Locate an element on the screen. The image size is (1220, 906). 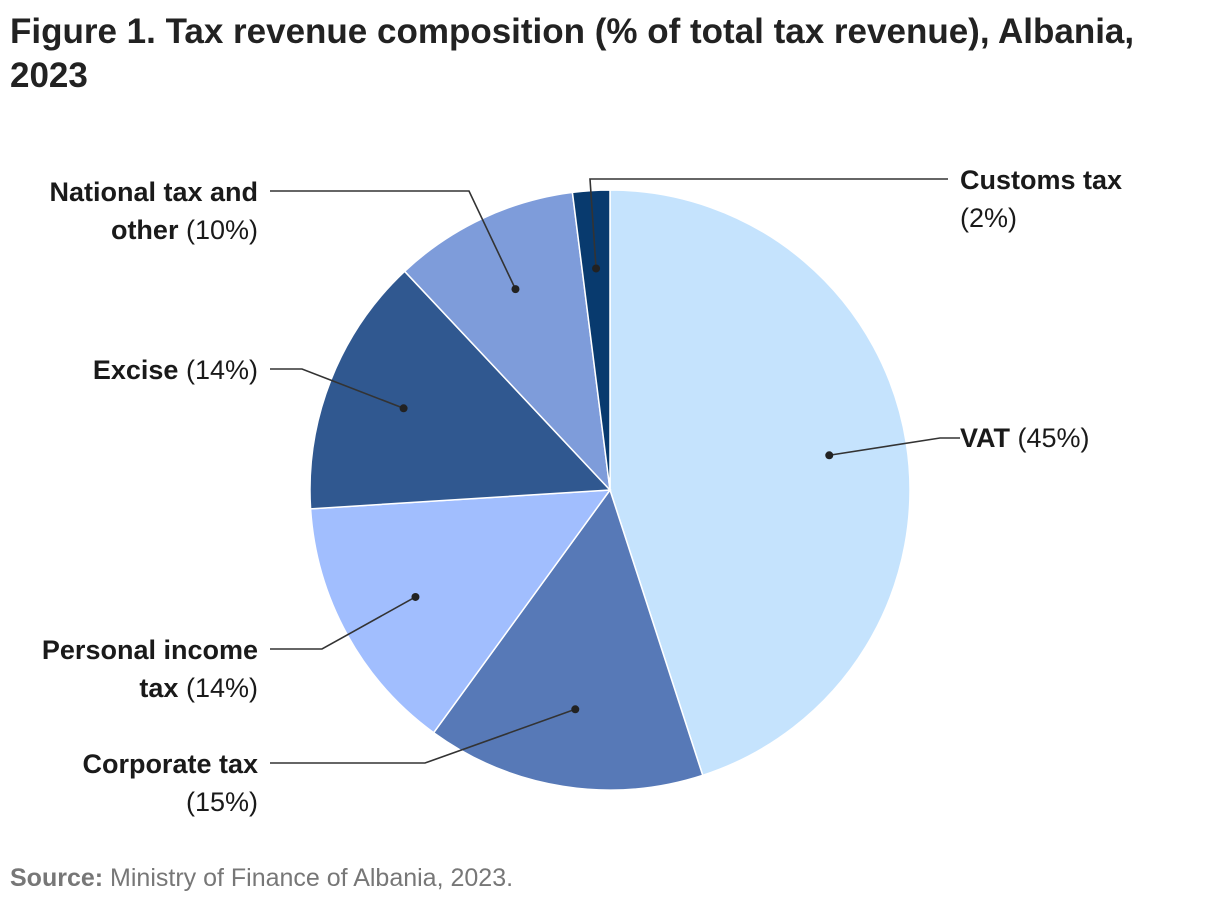
slice-name-label: VAT is located at coordinates (985, 438).